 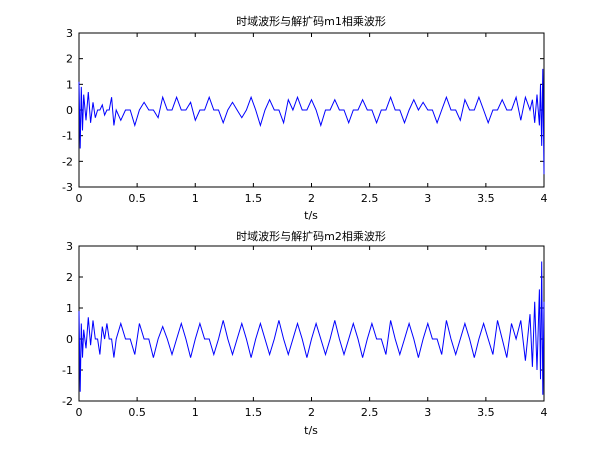 What do you see at coordinates (67, 187) in the screenshot?
I see `y-tick-label: -3` at bounding box center [67, 187].